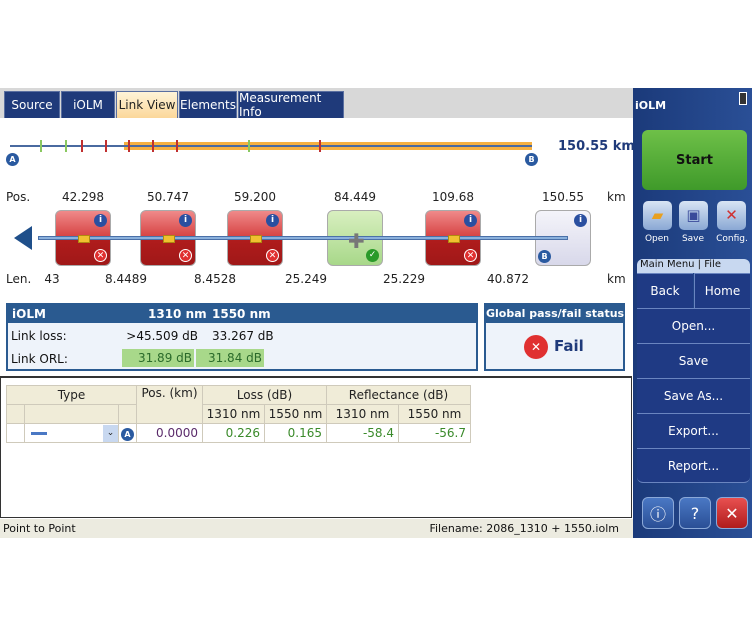  Describe the element at coordinates (39, 528) in the screenshot. I see `status-mode: Point to Point` at that location.